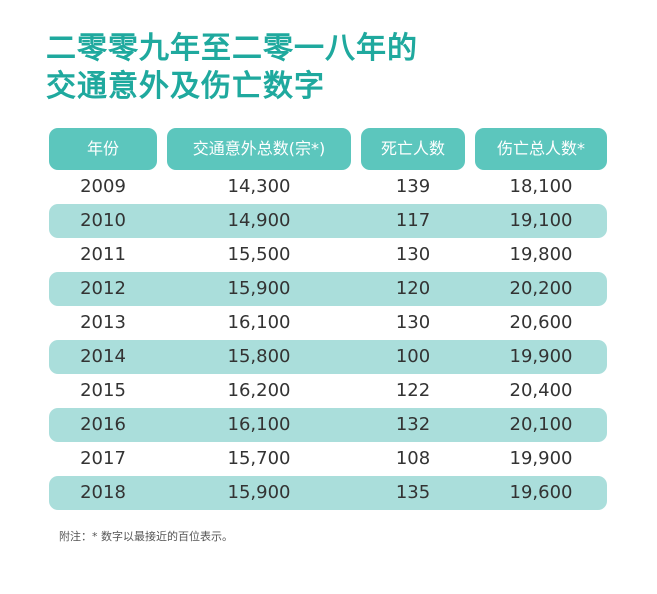 Image resolution: width=657 pixels, height=594 pixels. Describe the element at coordinates (103, 322) in the screenshot. I see `cell-year: 2013` at that location.